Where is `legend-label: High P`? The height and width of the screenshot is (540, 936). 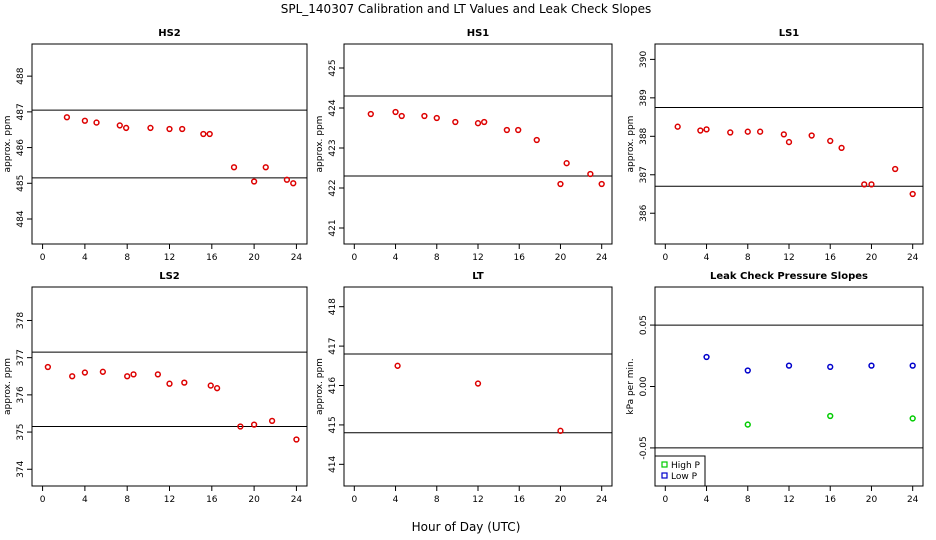
legend-label: High P is located at coordinates (686, 466).